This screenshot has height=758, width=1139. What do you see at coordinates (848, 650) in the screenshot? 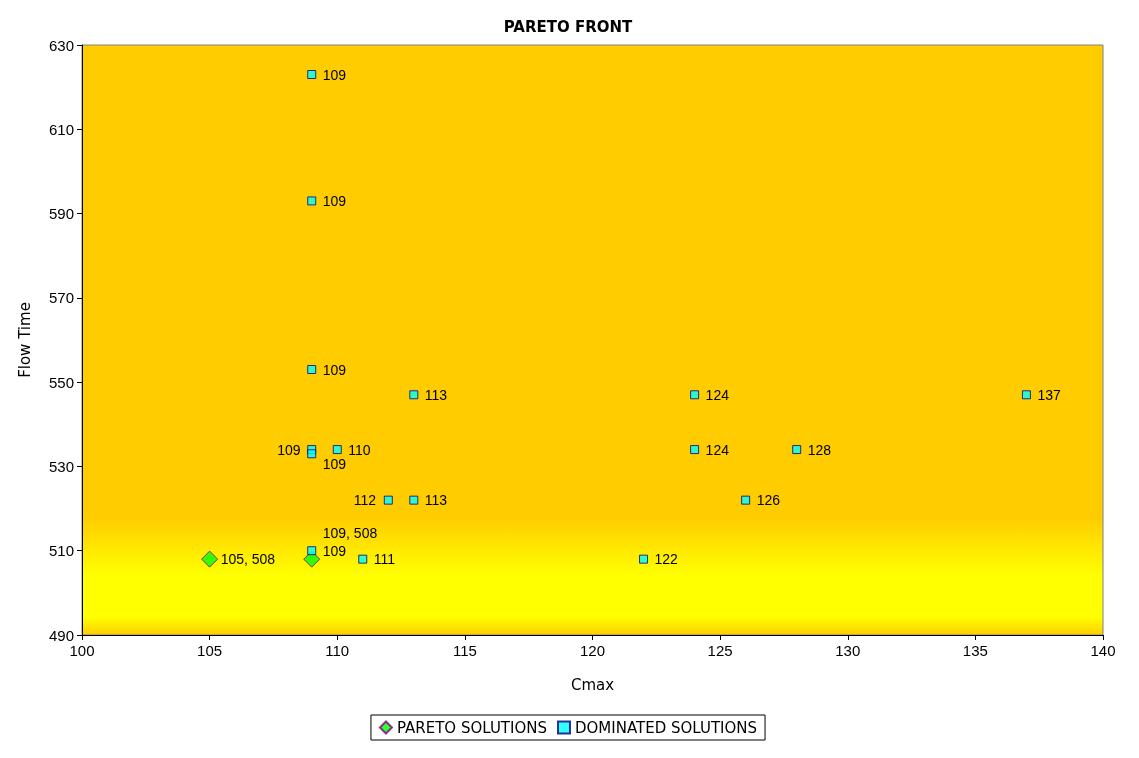
I see `x-tick-label: 130` at bounding box center [848, 650].